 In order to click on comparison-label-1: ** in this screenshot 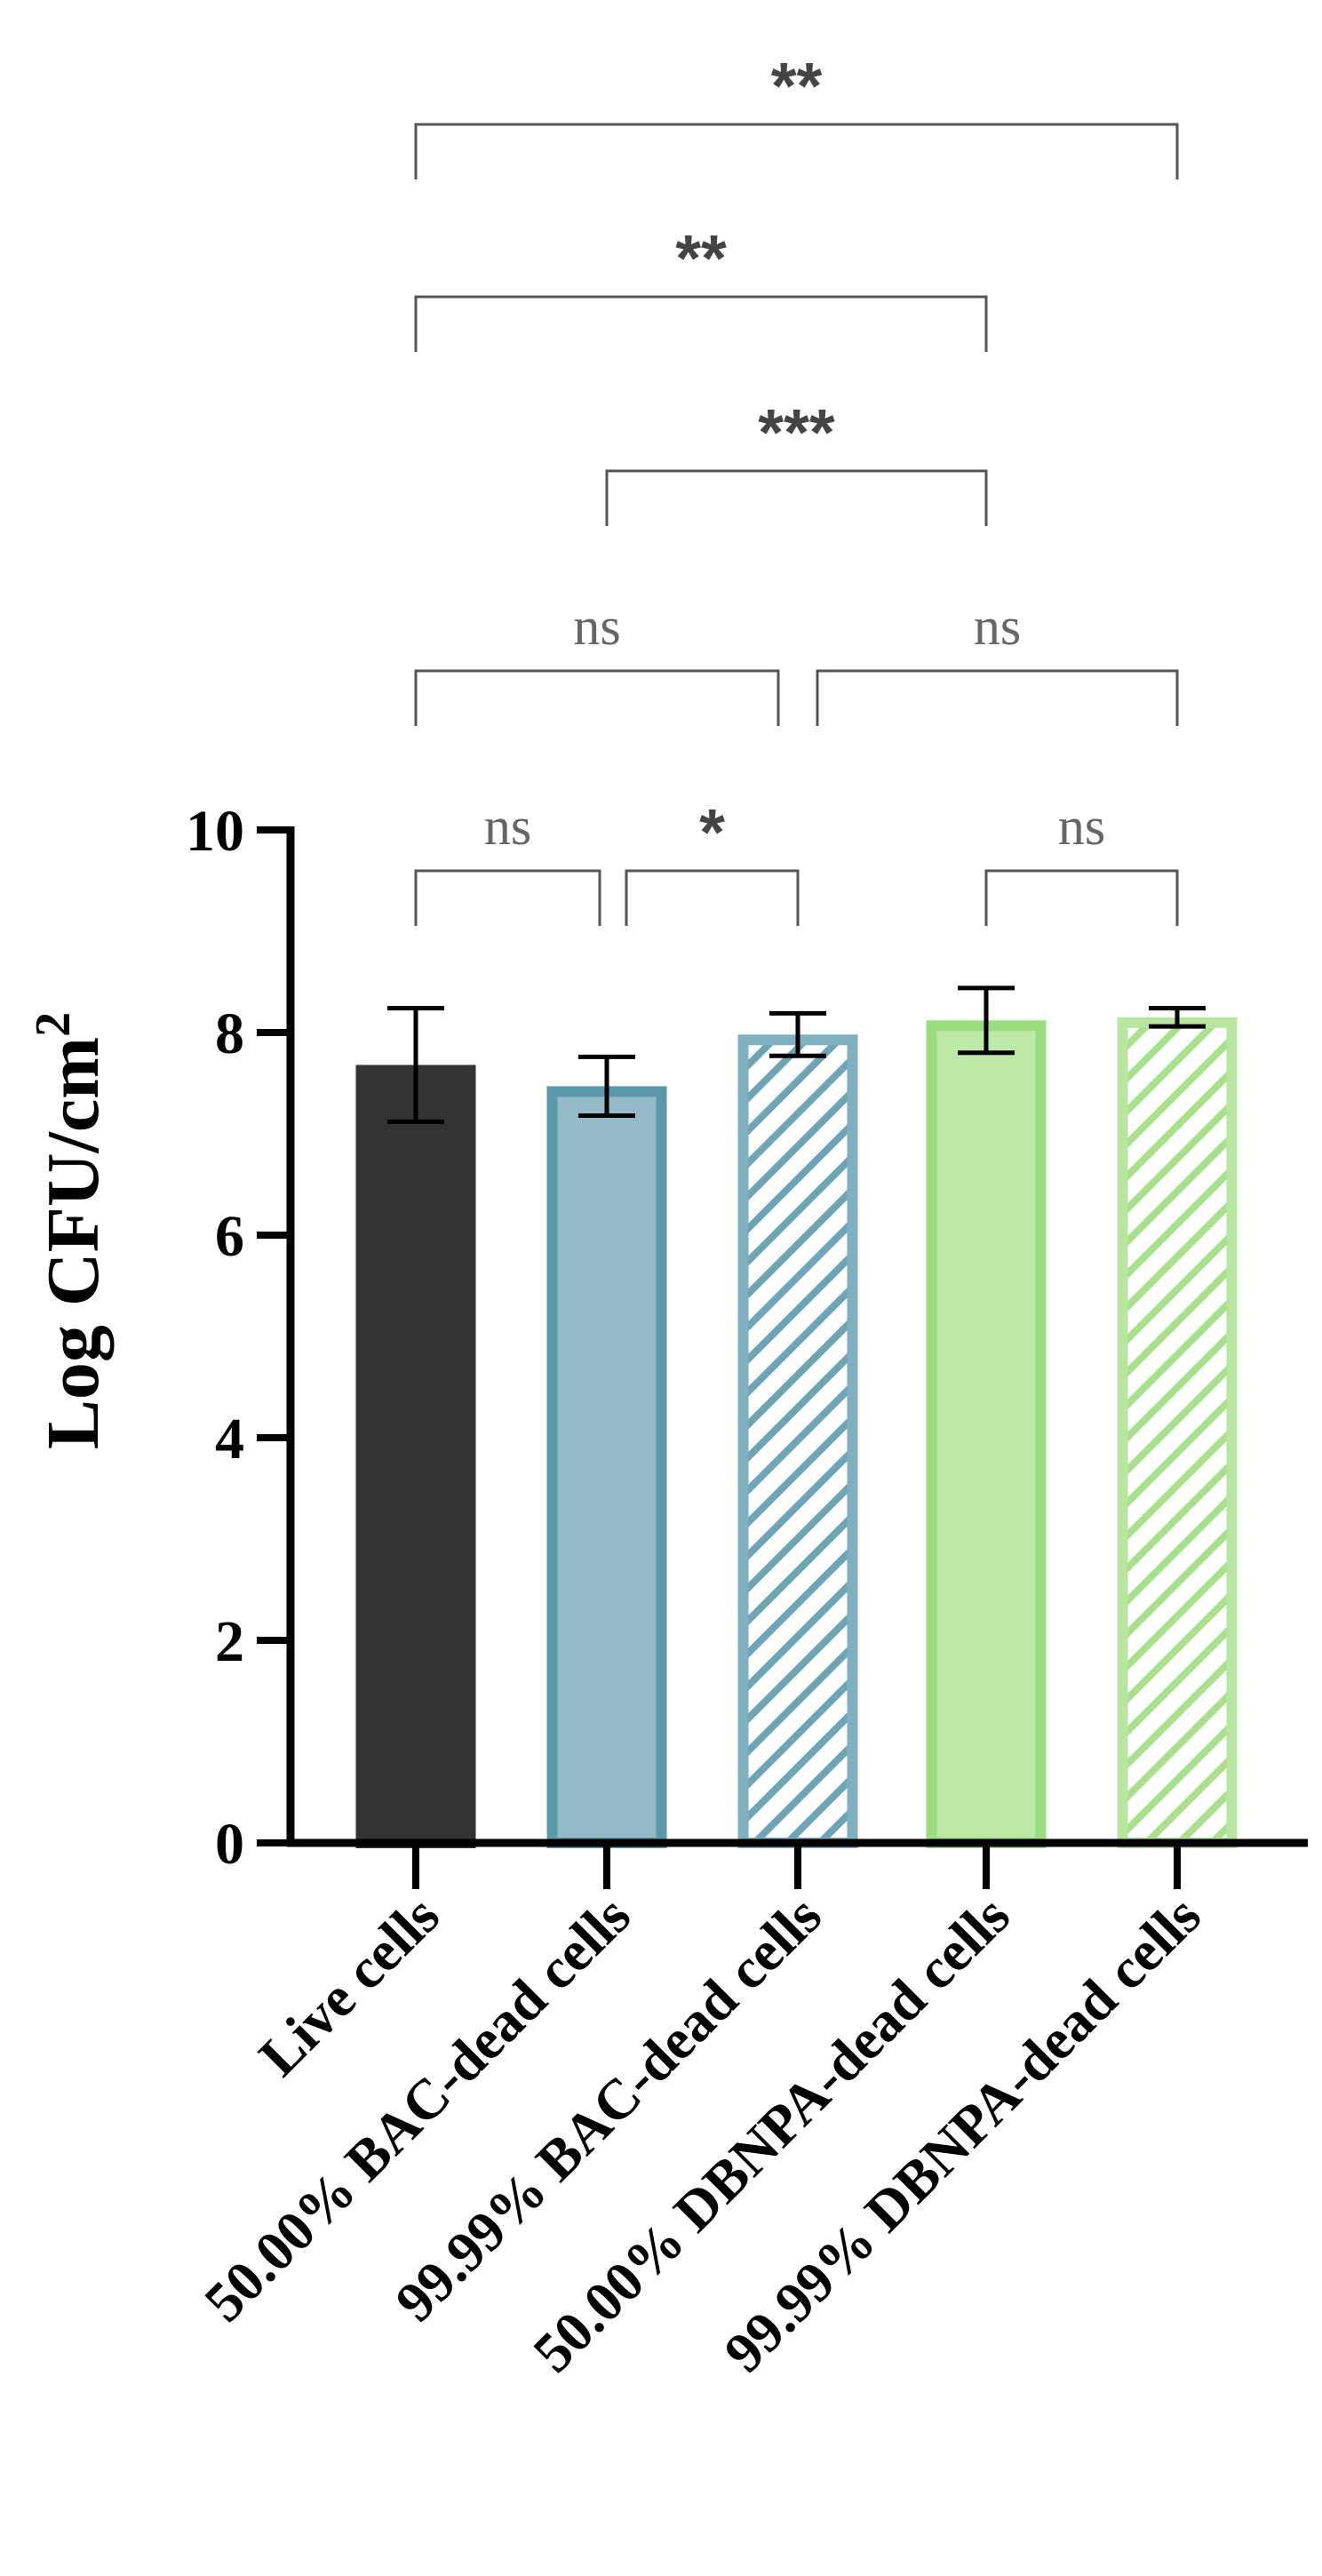, I will do `click(797, 86)`.